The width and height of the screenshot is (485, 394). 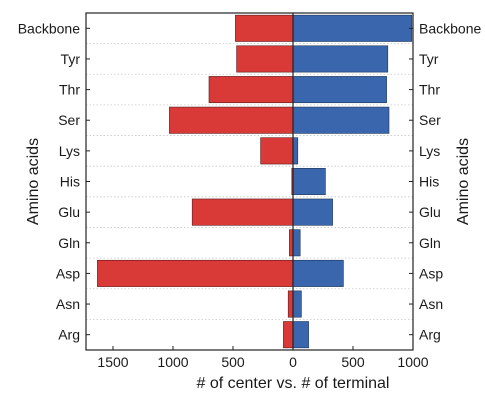 I want to click on bar-right-backbone, so click(x=352, y=28).